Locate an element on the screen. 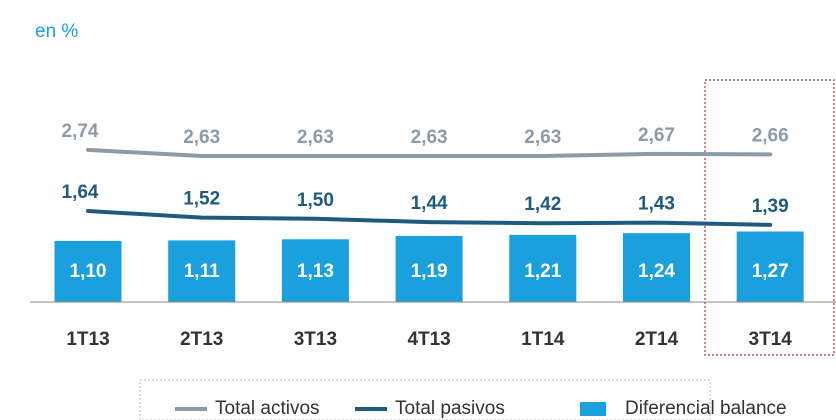  x-tick-label: 1T13 is located at coordinates (87, 339).